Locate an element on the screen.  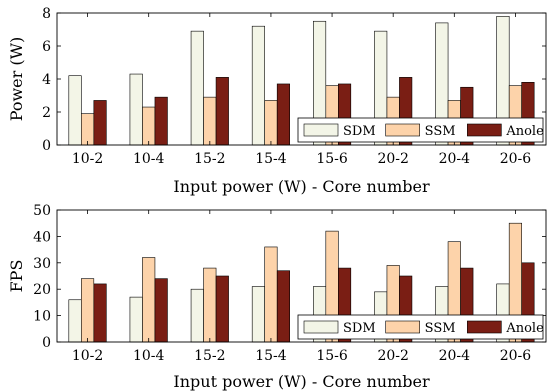
y-tick-label: 10 is located at coordinates (42, 317).